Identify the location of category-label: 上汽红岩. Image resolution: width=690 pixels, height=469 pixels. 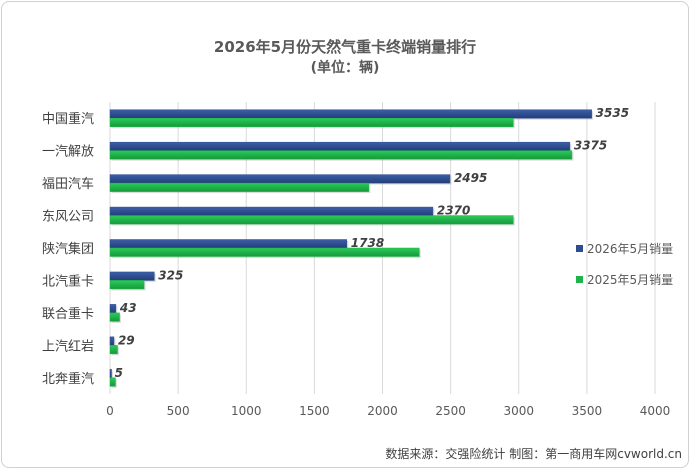
(68, 346).